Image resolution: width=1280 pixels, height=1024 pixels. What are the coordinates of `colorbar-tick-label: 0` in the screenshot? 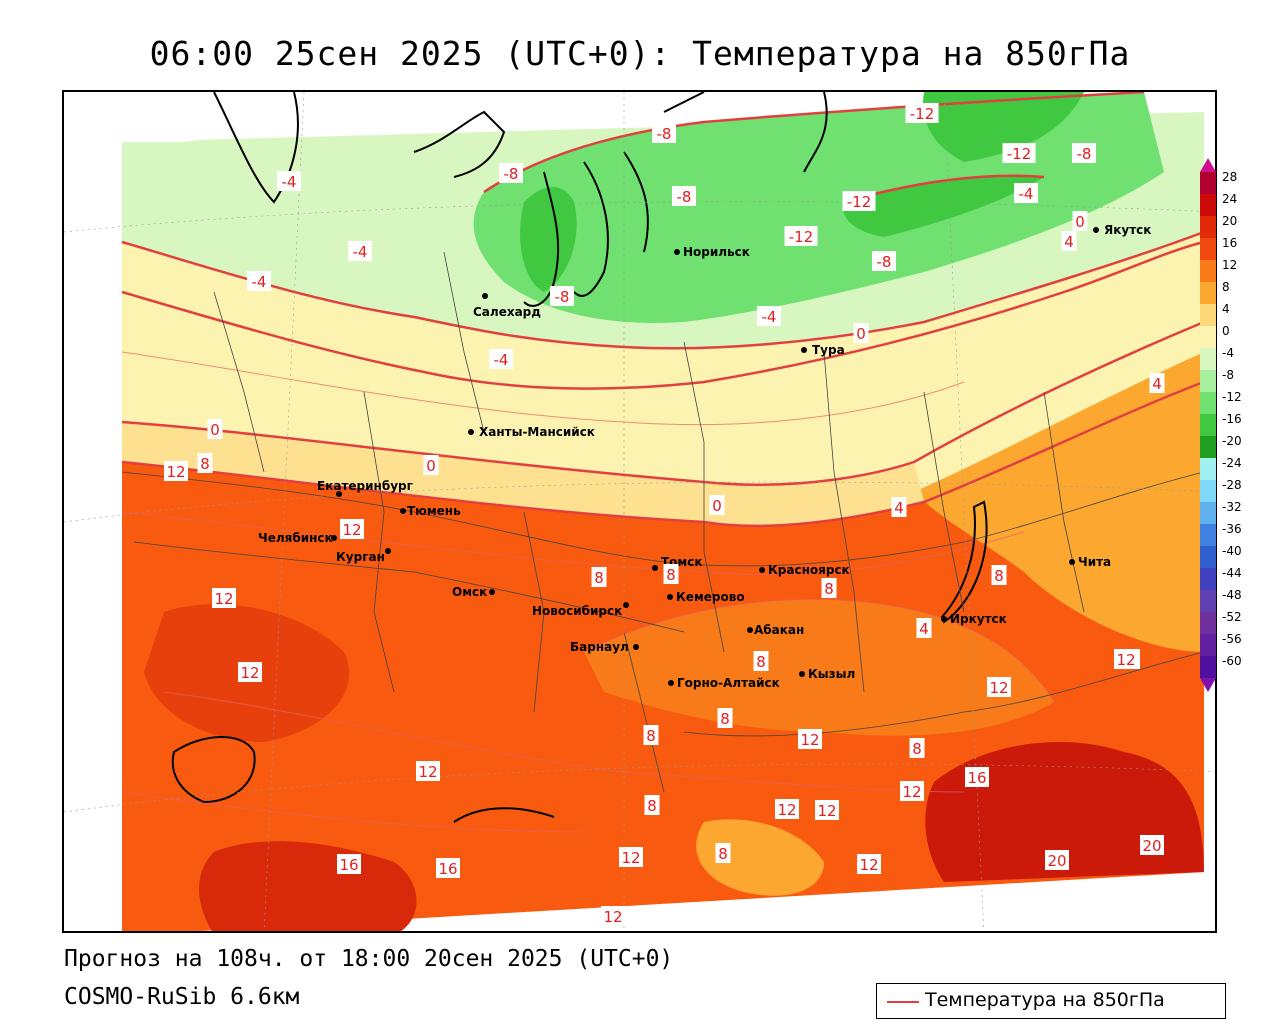 It's located at (1226, 331).